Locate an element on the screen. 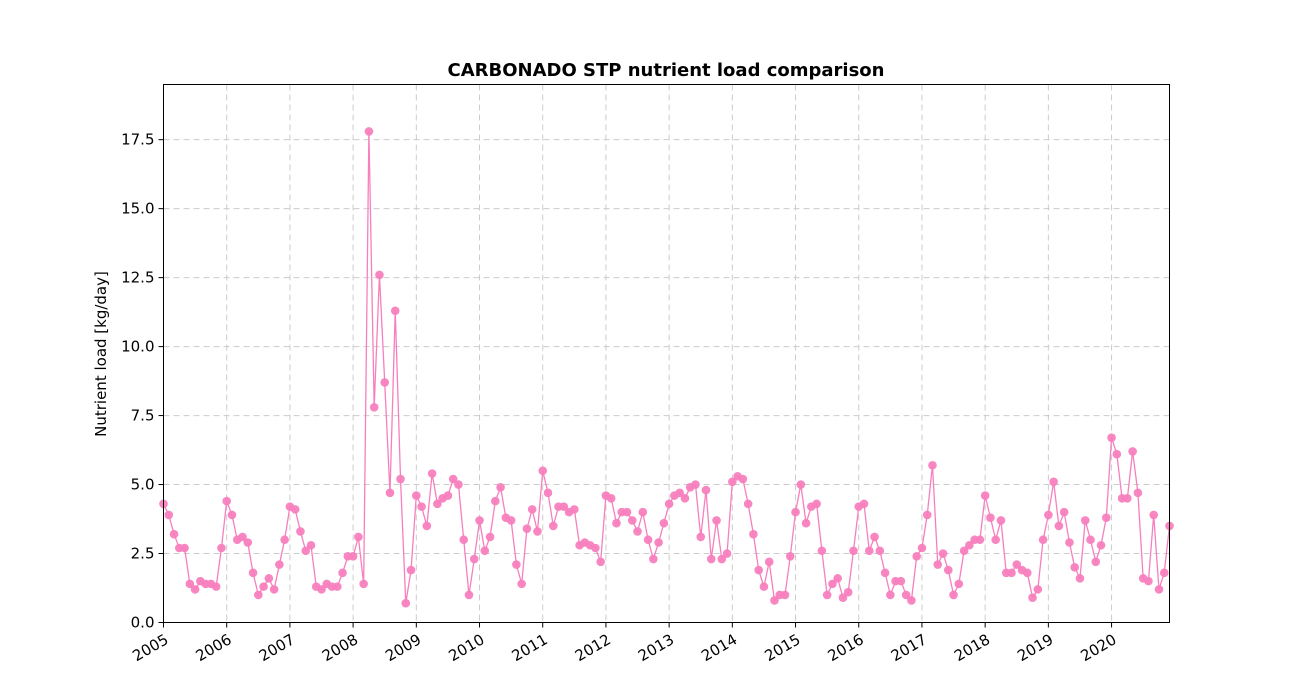 The image size is (1300, 700). y-tick-label: 12.5 is located at coordinates (137, 278).